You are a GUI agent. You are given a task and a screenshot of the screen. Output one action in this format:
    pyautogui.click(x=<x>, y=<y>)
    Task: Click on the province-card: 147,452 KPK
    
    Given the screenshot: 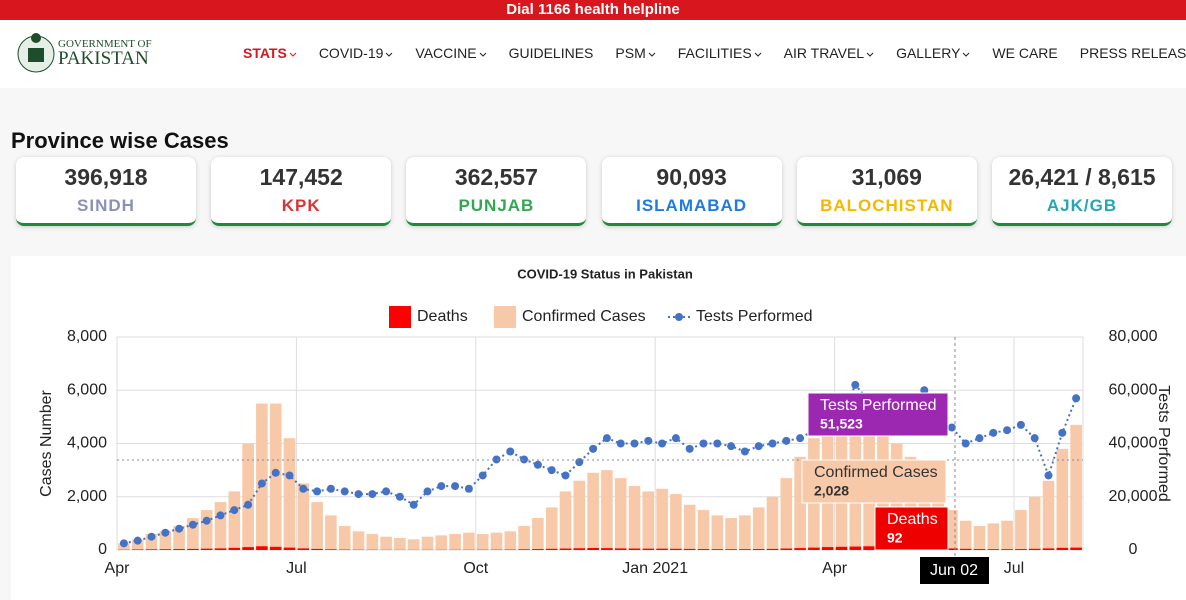 What is the action you would take?
    pyautogui.click(x=301, y=191)
    